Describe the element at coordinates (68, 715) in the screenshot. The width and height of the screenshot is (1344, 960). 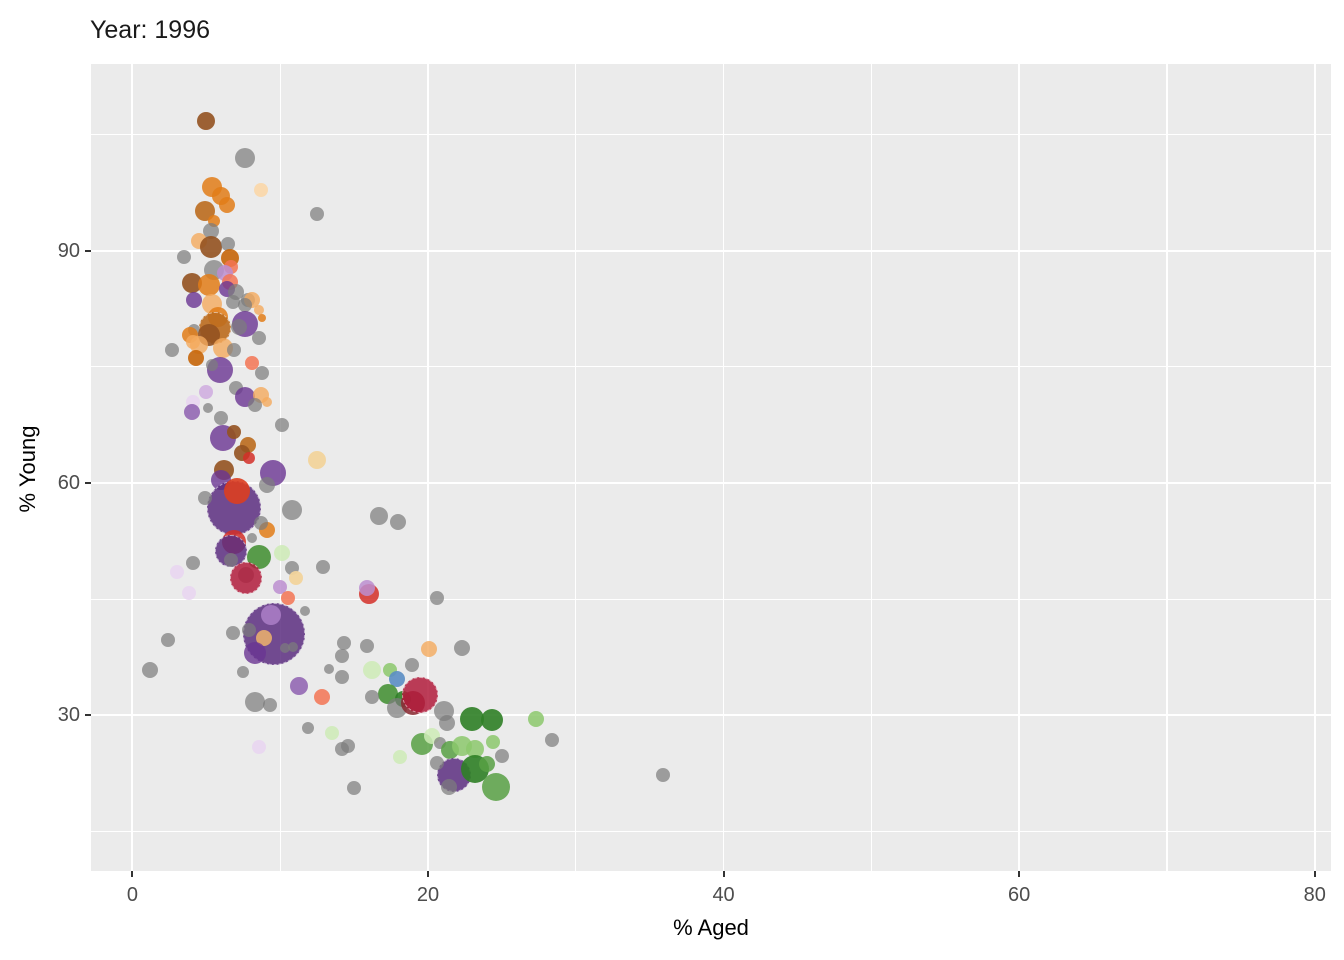
I see `y-tick-label: 30` at that location.